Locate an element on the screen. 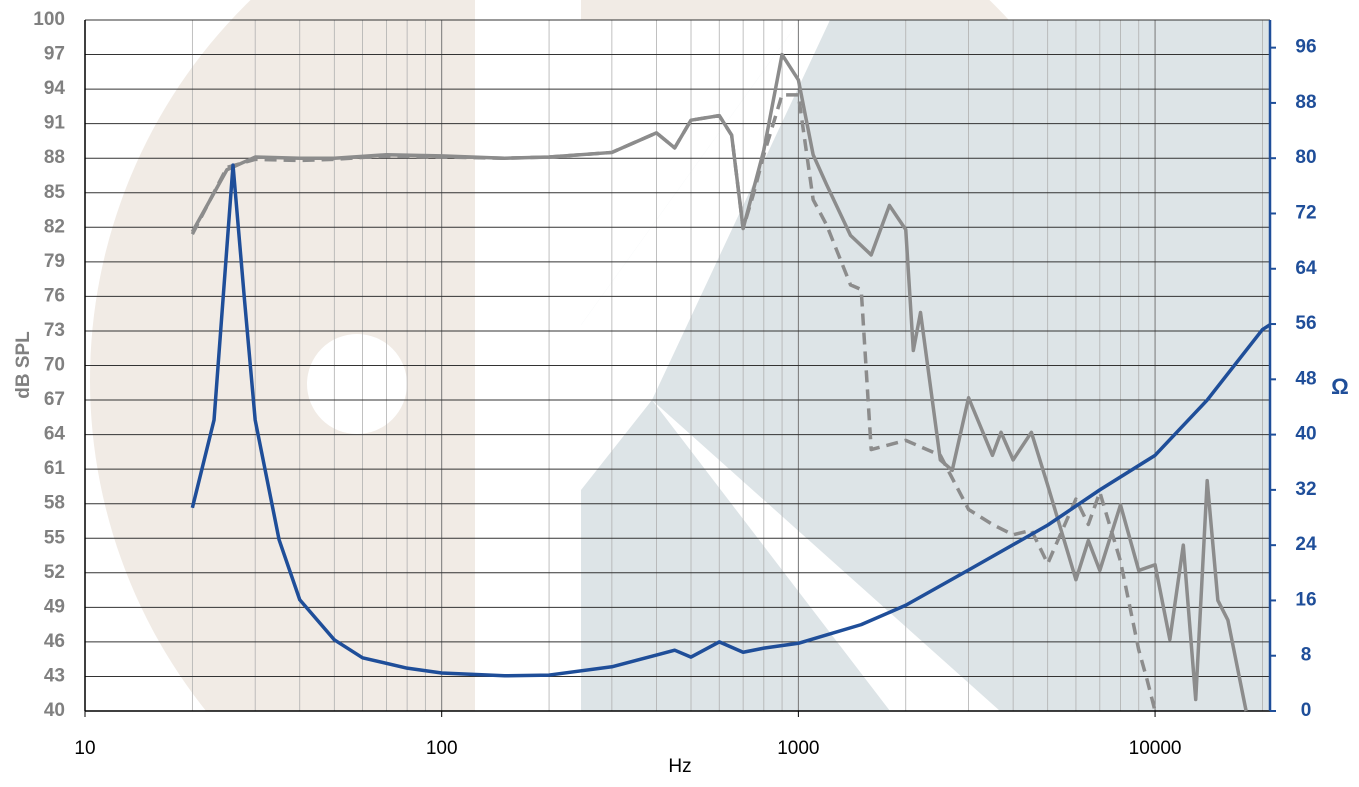 The height and width of the screenshot is (787, 1359). x-tick-label: 10000 is located at coordinates (1155, 748).